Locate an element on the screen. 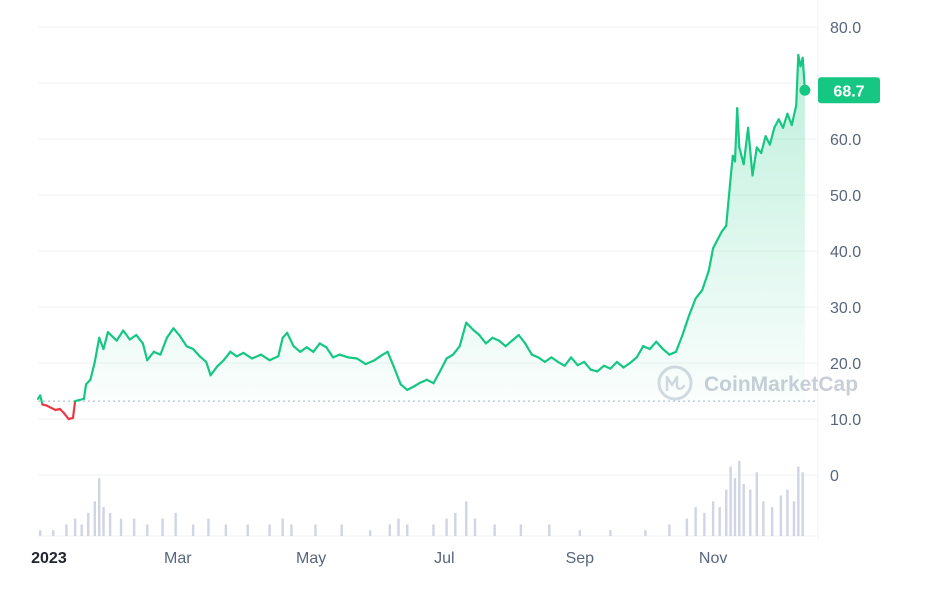  x-tick-label: May is located at coordinates (311, 558).